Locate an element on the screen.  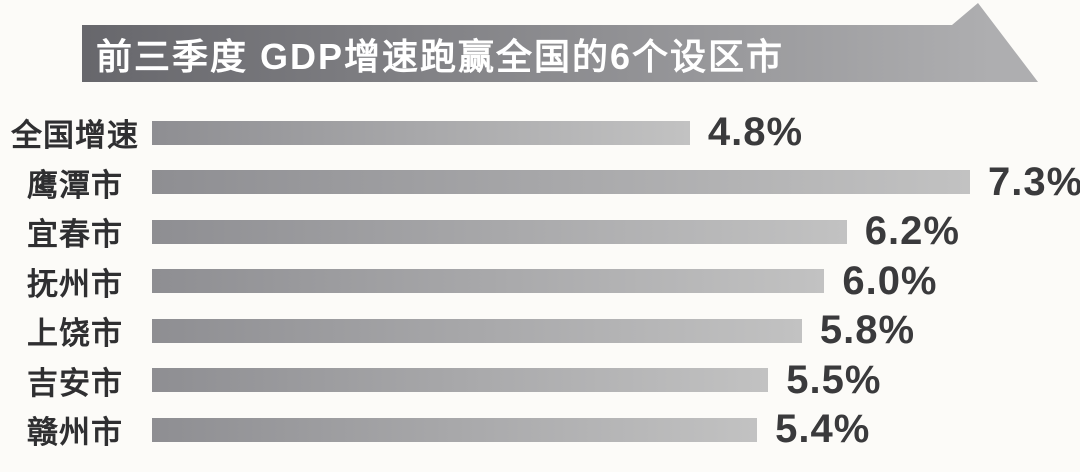
value-label: 5.4% is located at coordinates (823, 429).